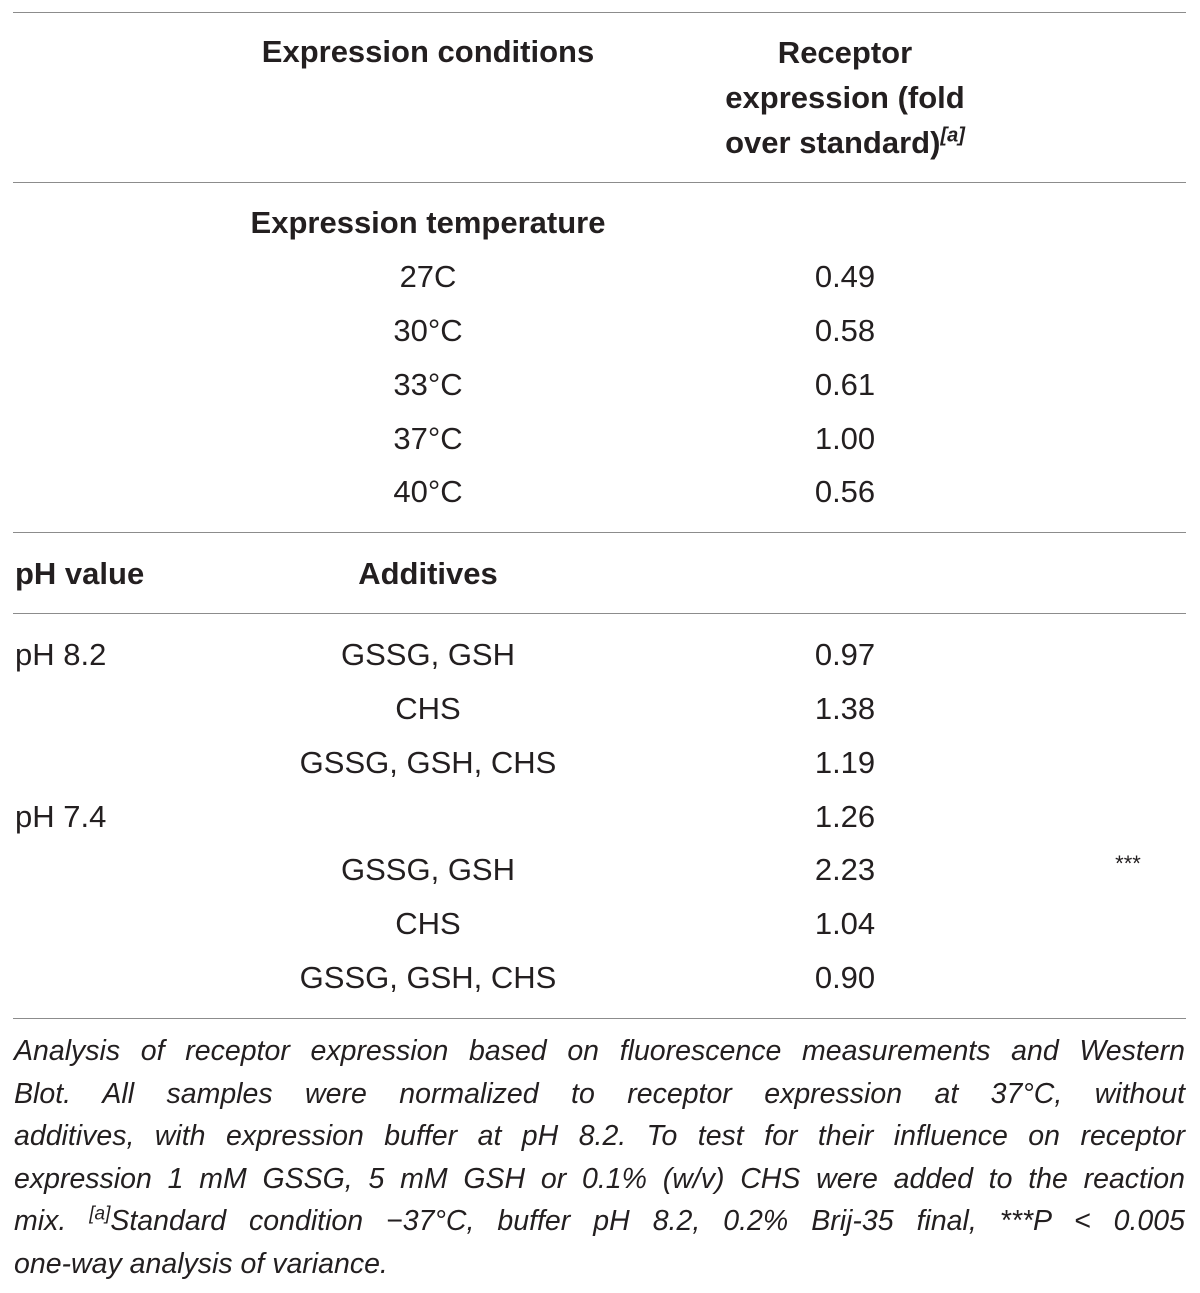 The image size is (1200, 1293). Describe the element at coordinates (833, 142) in the screenshot. I see `header-line-3: over standard)` at that location.